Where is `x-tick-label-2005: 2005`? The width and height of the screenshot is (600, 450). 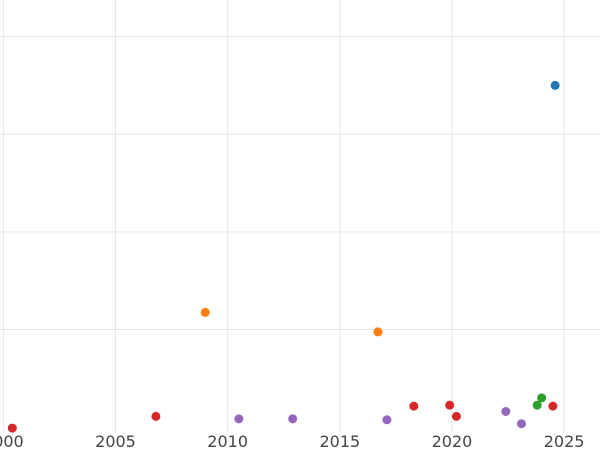
x-tick-label-2005: 2005 is located at coordinates (115, 441).